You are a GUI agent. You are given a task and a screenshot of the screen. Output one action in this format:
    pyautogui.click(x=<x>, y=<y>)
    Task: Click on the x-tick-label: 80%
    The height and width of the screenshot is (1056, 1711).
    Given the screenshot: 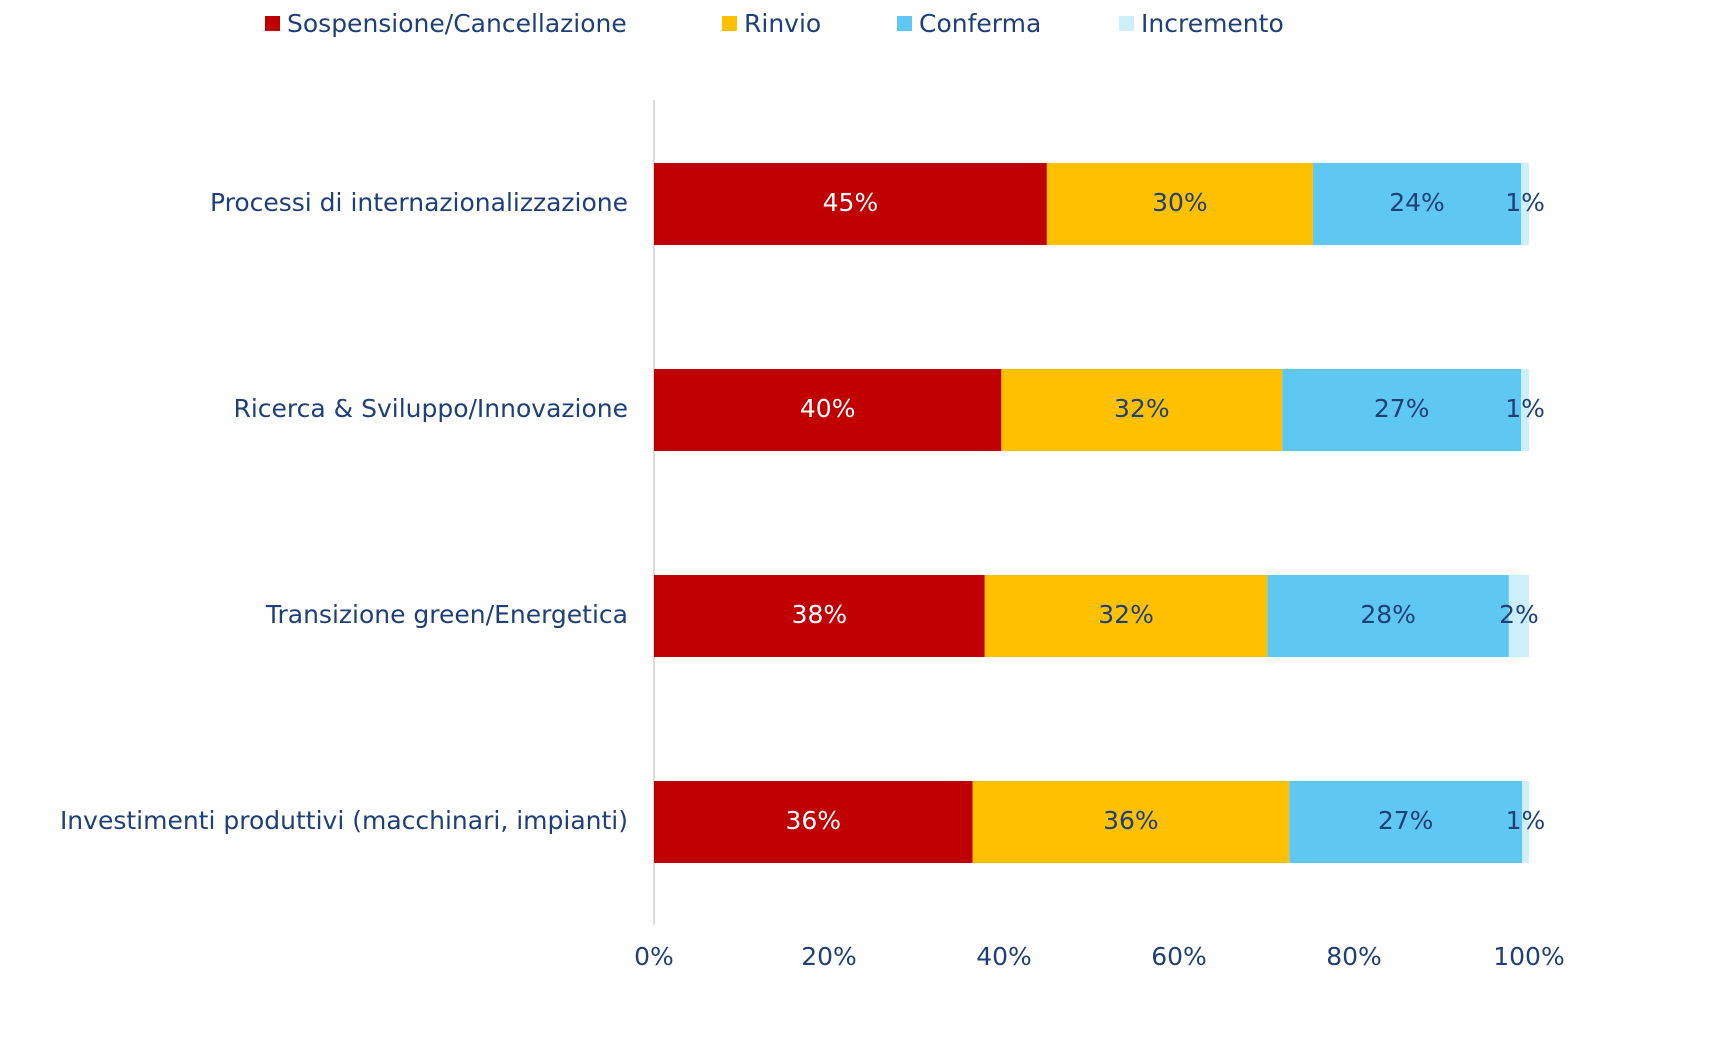 What is the action you would take?
    pyautogui.click(x=1354, y=956)
    